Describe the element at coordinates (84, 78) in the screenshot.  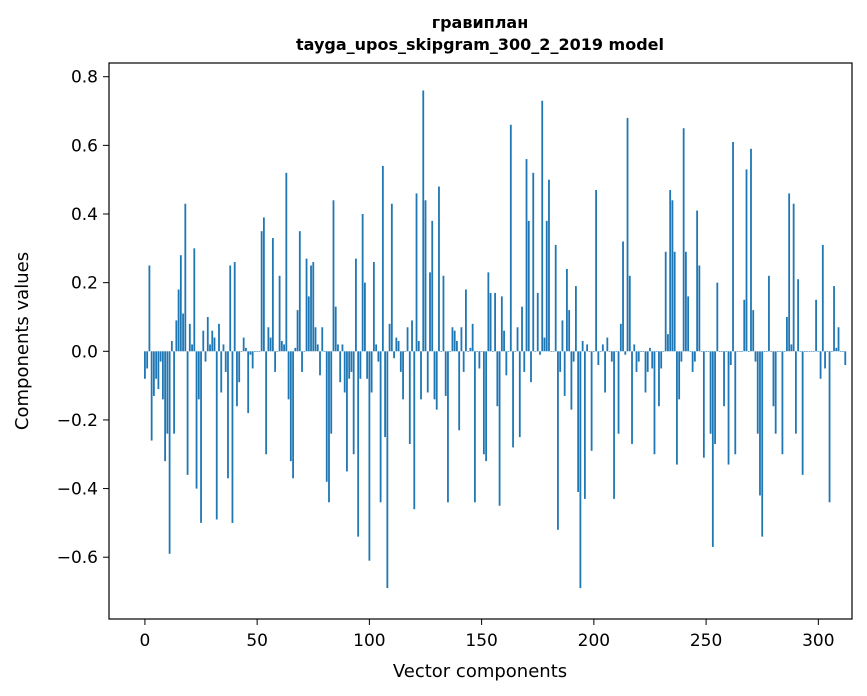
I see `y-tick-label: 0.8` at that location.